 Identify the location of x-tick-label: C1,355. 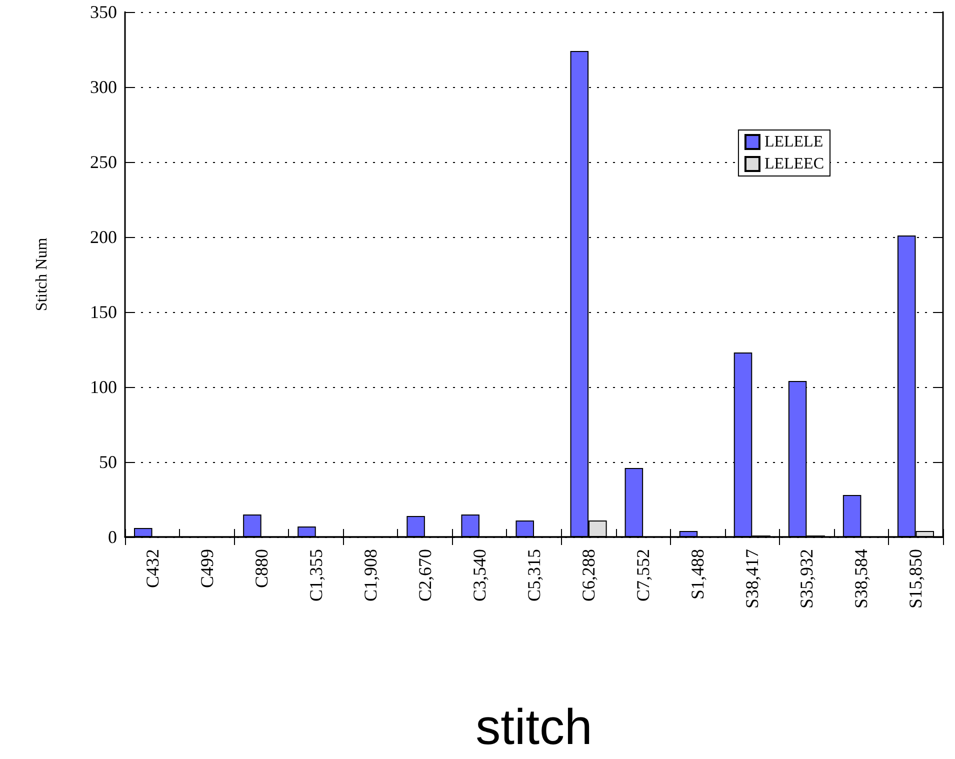
(316, 575).